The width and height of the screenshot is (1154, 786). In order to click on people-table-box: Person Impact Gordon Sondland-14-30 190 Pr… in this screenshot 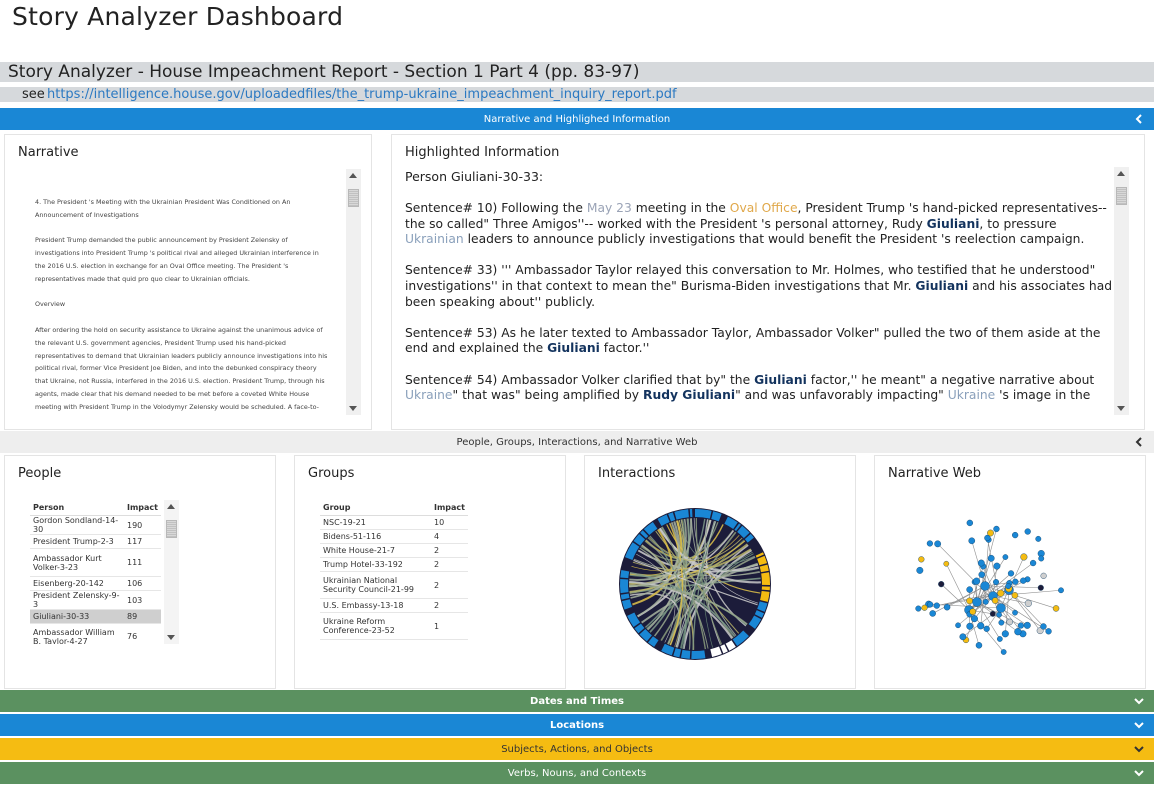, I will do `click(106, 572)`.